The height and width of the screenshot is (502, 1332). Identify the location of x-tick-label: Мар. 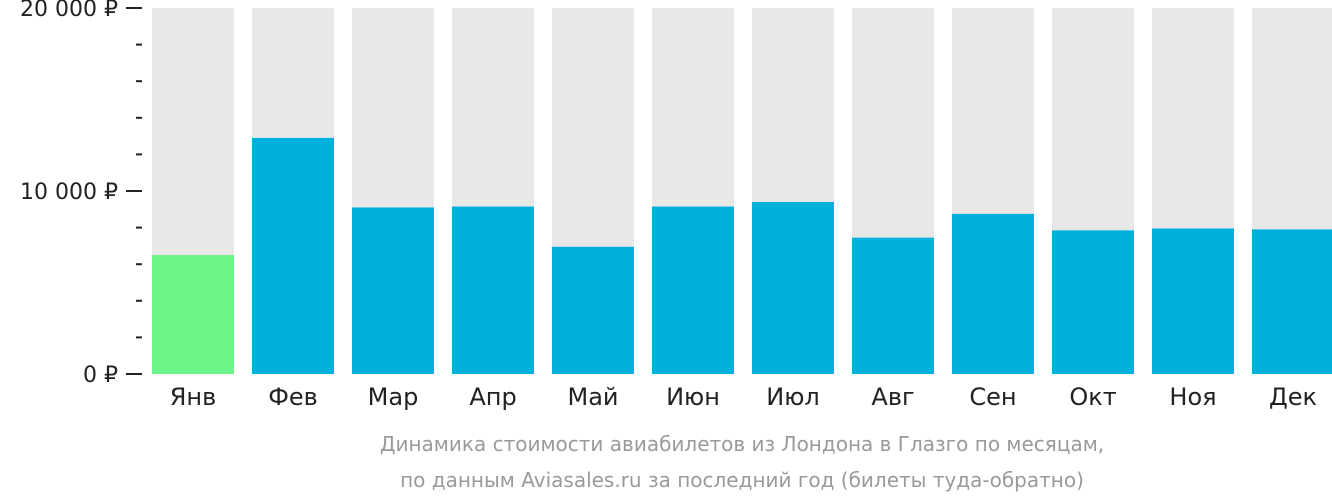
(393, 397).